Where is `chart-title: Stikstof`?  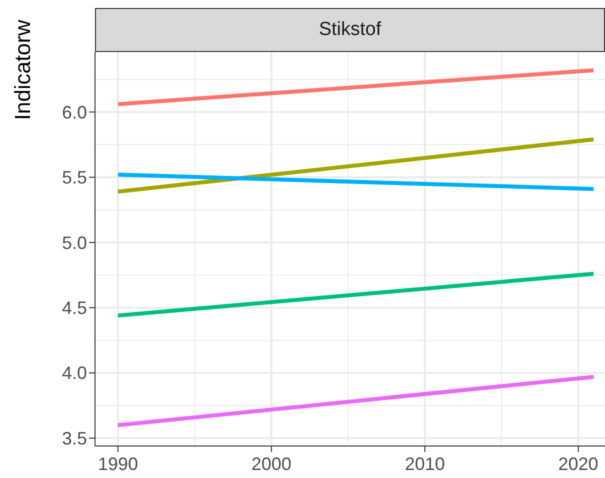 chart-title: Stikstof is located at coordinates (350, 30).